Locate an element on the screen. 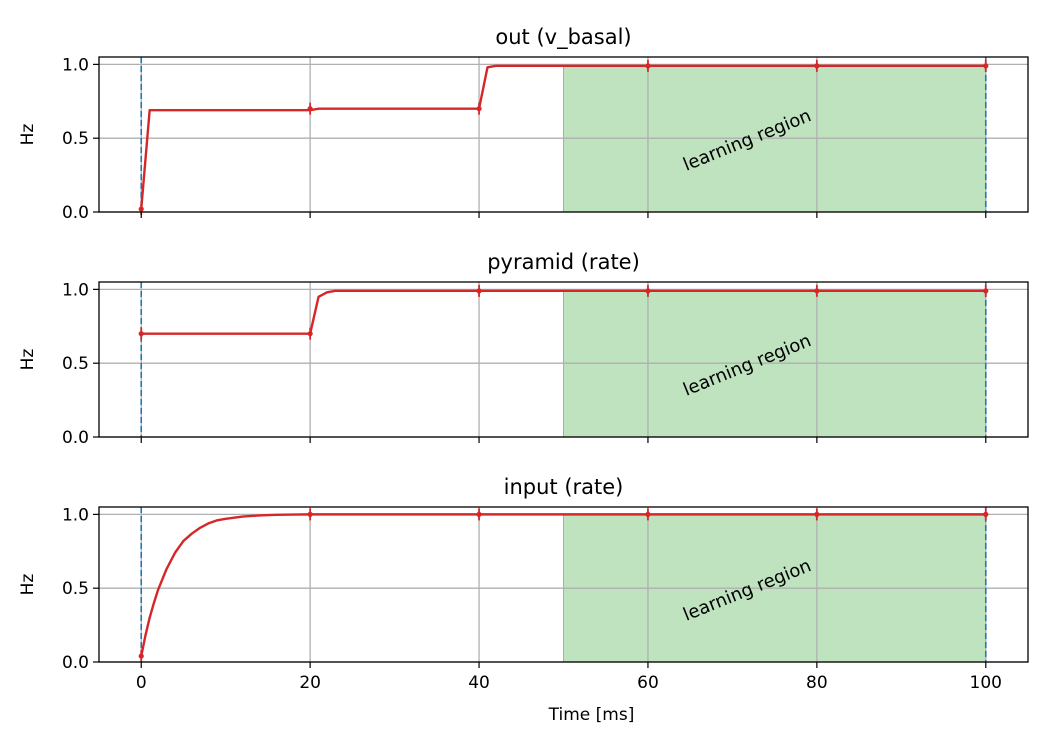 This screenshot has width=1050, height=750. subplot-title: input (rate) is located at coordinates (564, 487).